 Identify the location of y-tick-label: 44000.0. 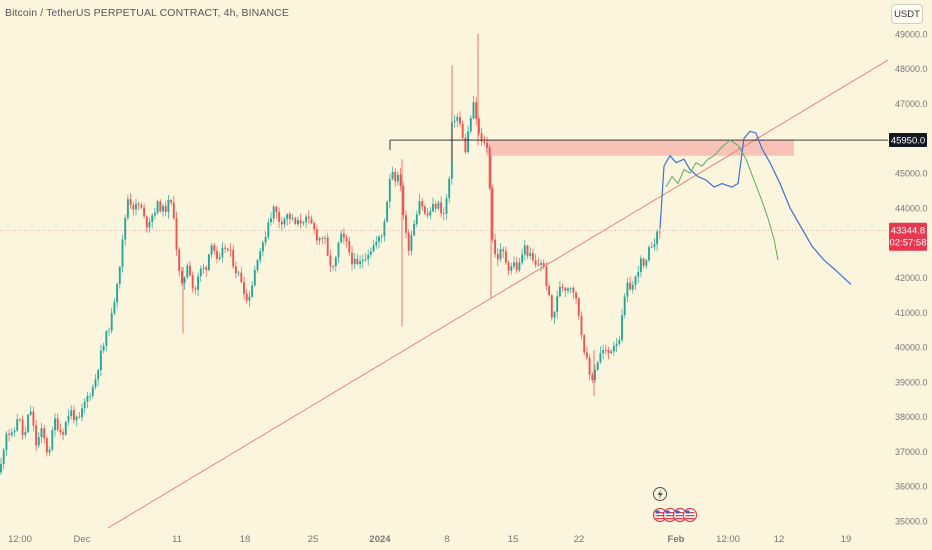
(911, 208).